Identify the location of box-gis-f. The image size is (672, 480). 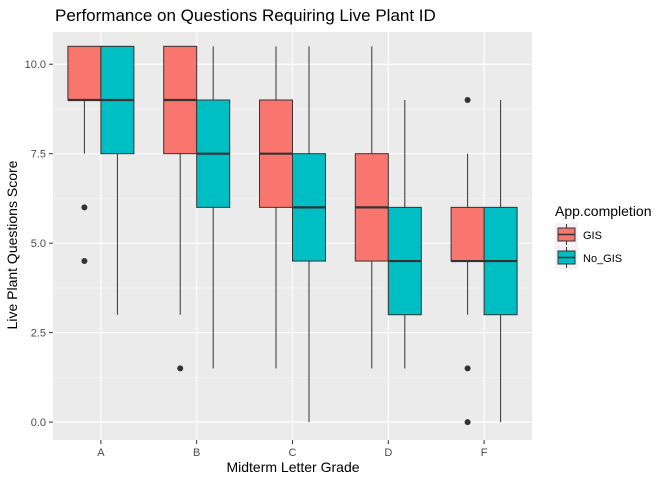
(467, 261).